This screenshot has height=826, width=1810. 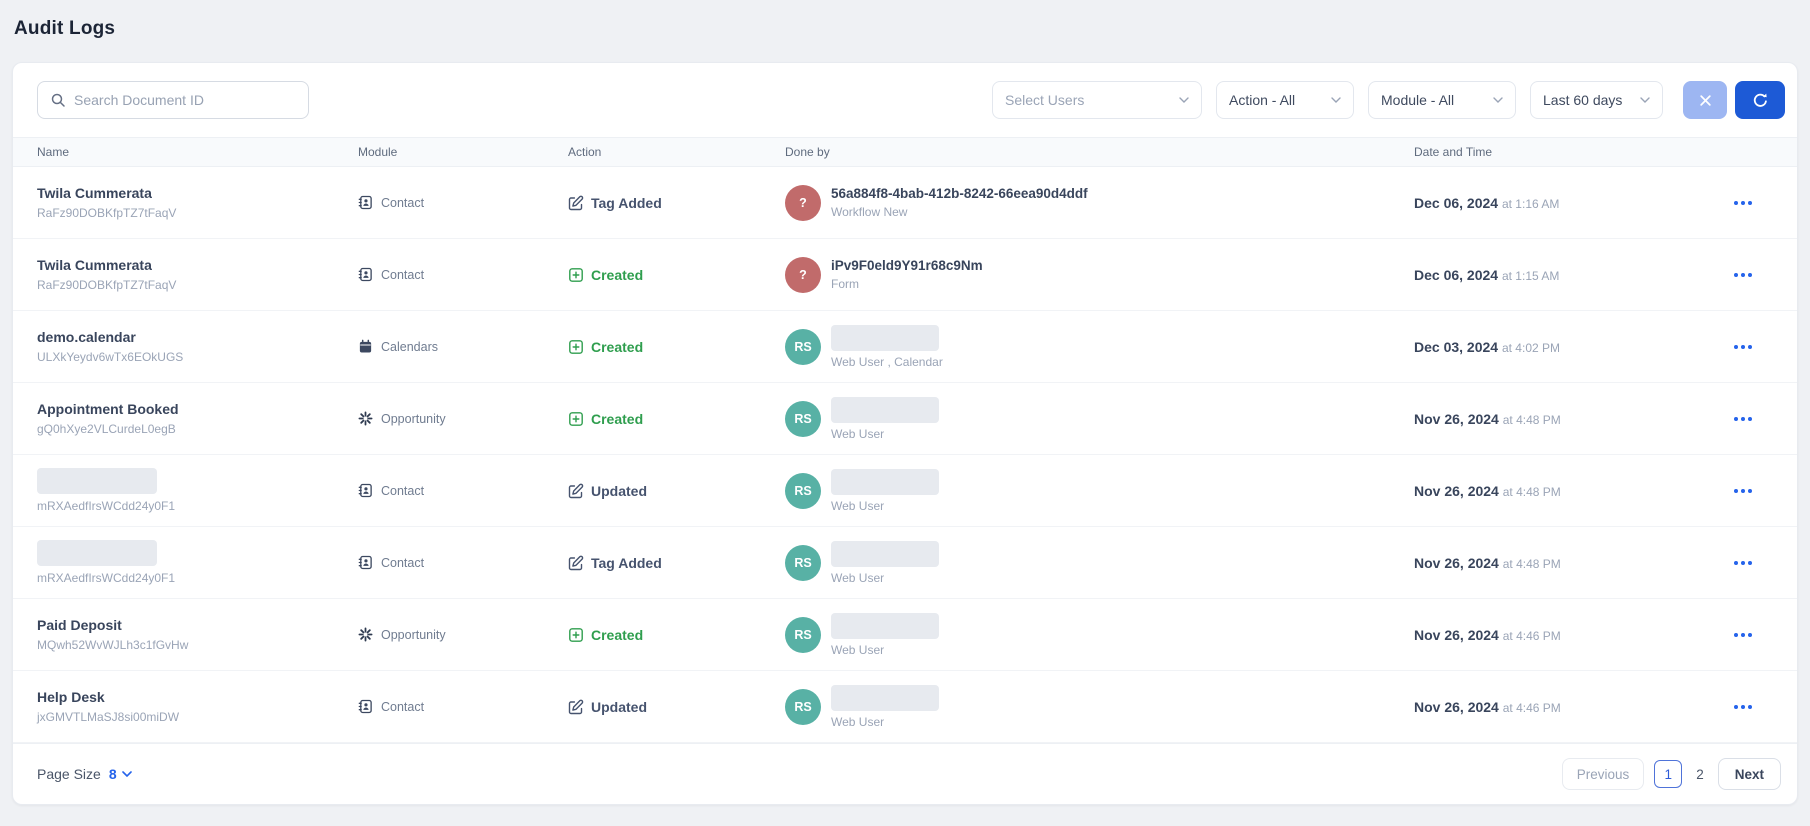 I want to click on module-filter: Module - All, so click(x=1442, y=100).